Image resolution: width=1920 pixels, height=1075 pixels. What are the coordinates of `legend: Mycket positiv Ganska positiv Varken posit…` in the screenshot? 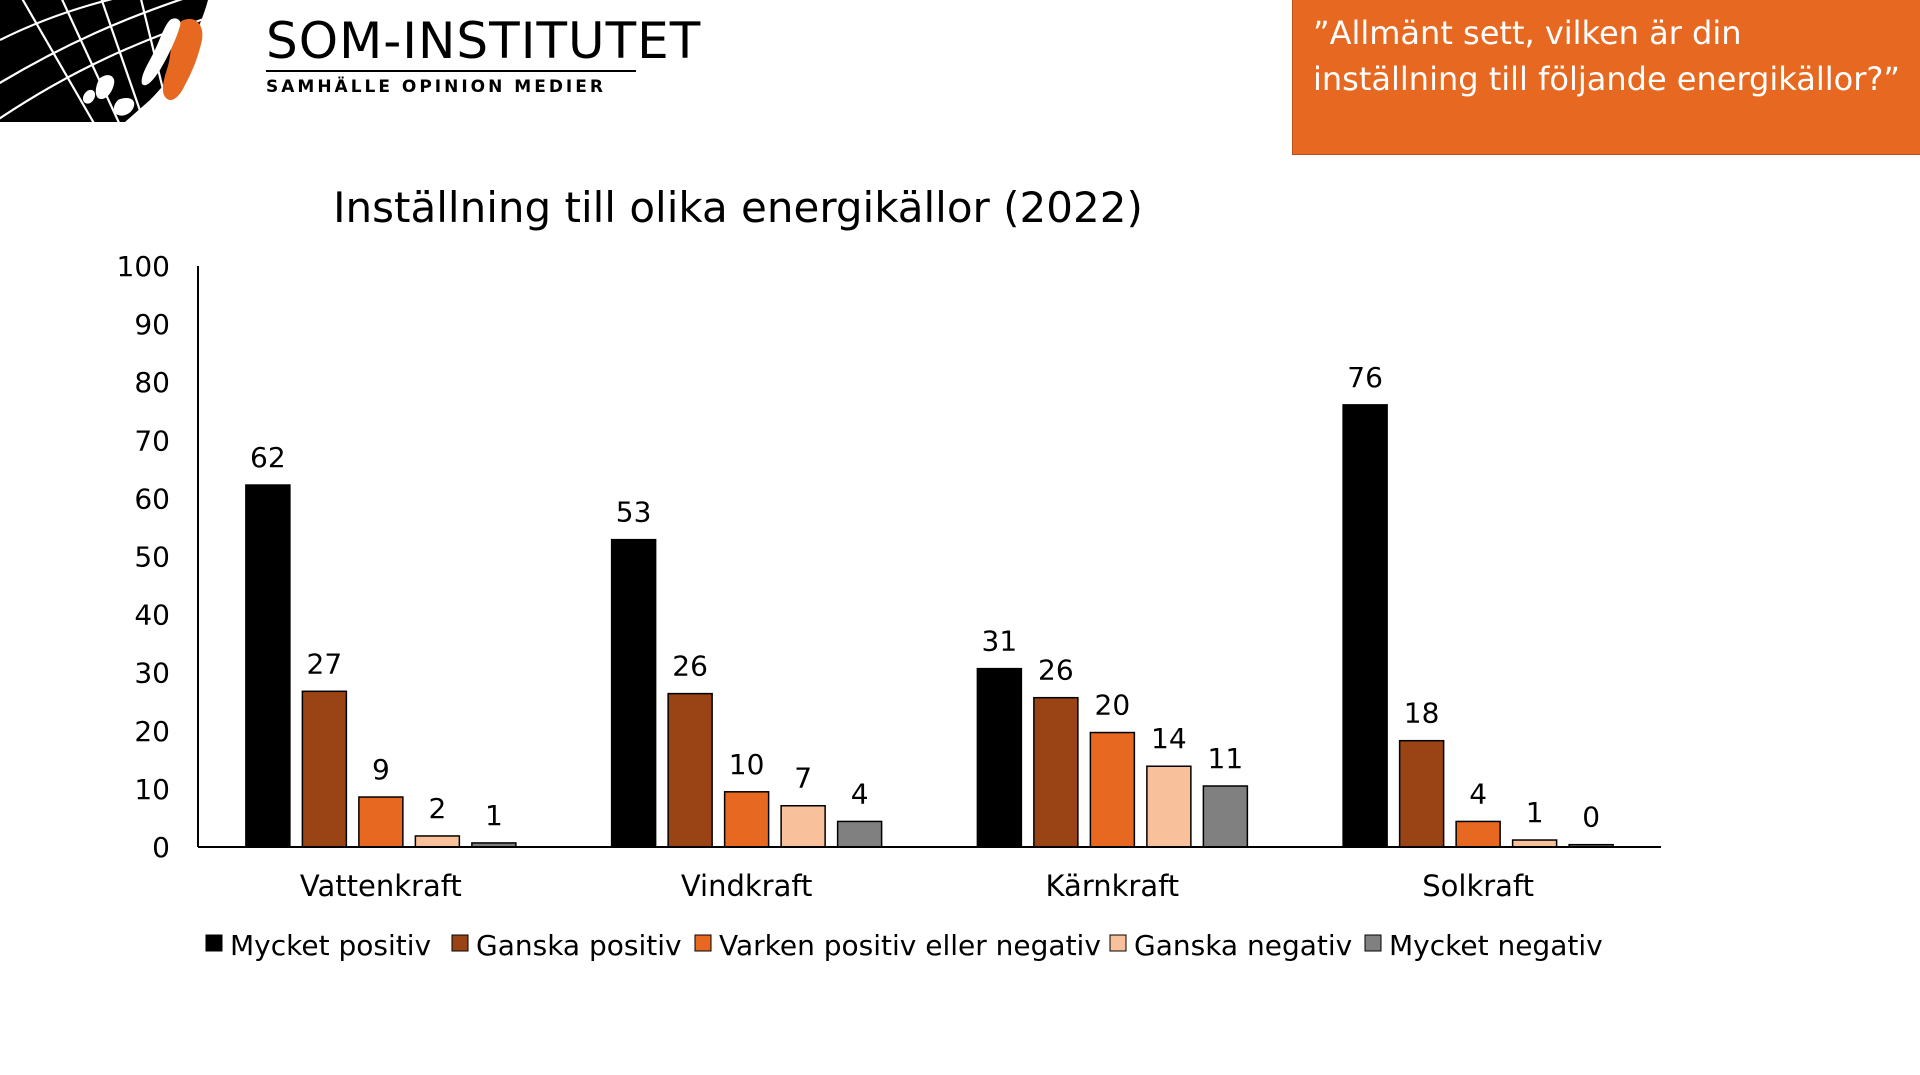 It's located at (904, 945).